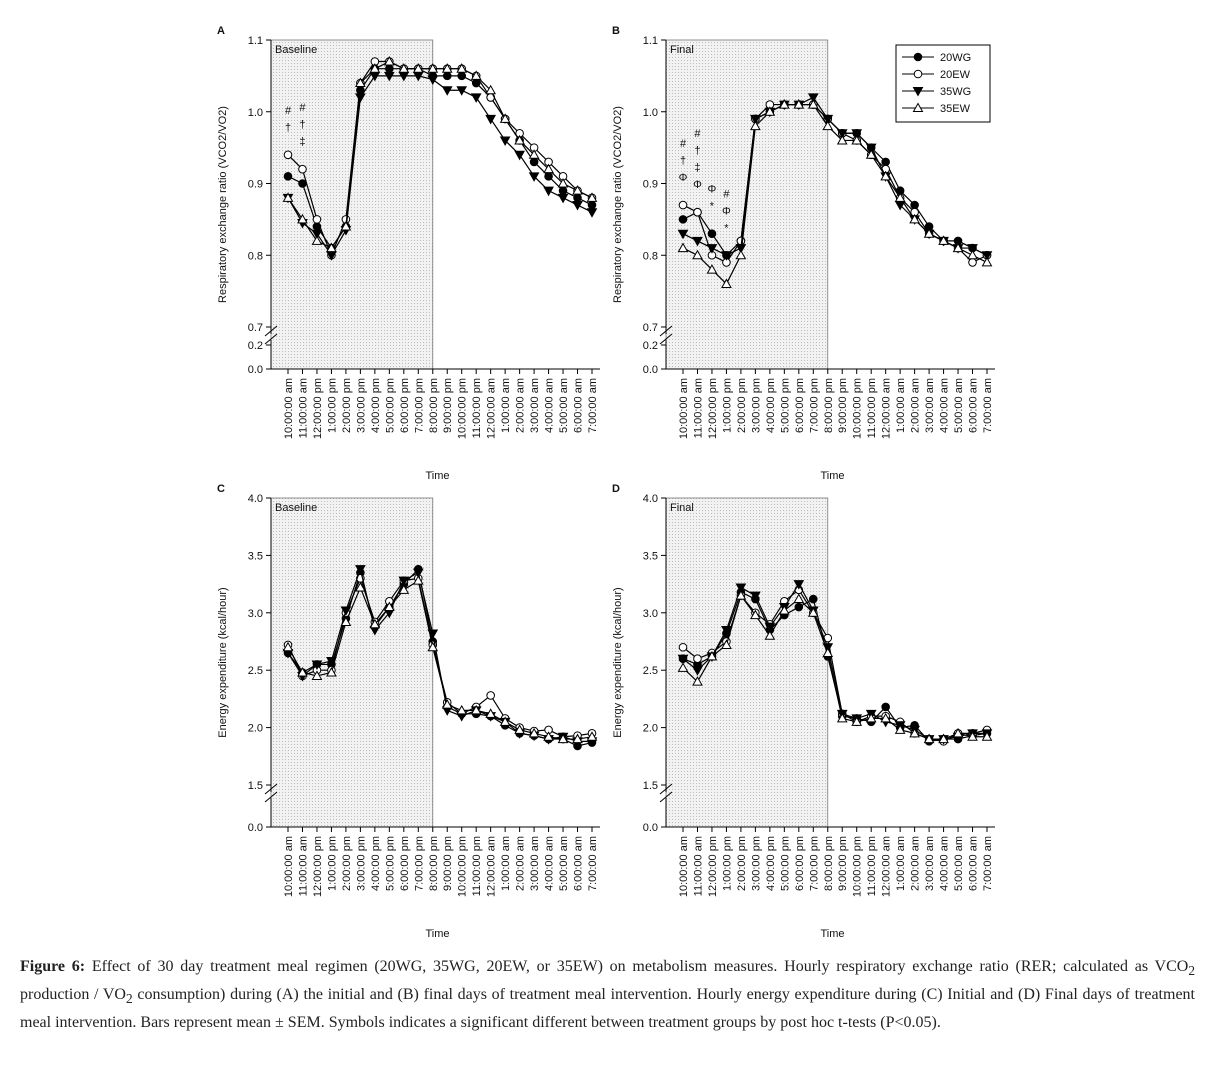  Describe the element at coordinates (618, 204) in the screenshot. I see `y-axis-label: Respiratory exchange ratio (VCO2/VO2)` at that location.